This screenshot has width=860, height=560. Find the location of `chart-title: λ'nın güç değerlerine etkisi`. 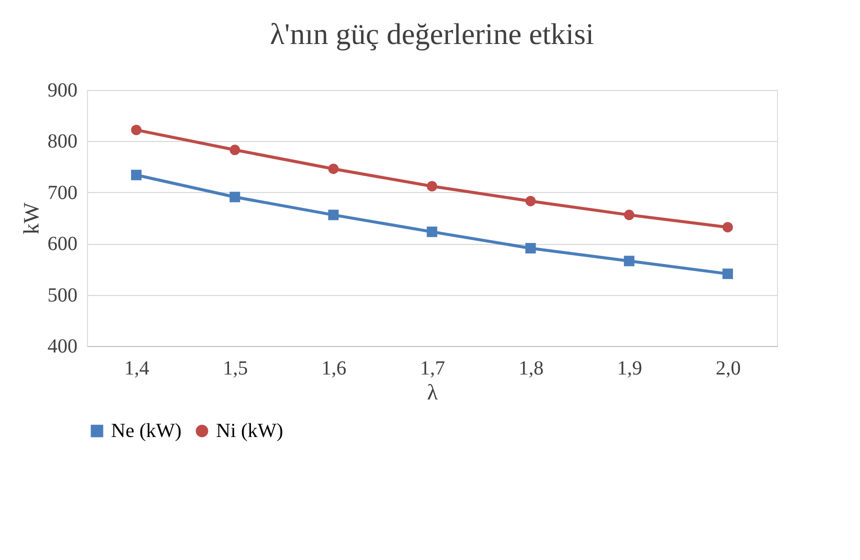

chart-title: λ'nın güç değerlerine etkisi is located at coordinates (432, 34).